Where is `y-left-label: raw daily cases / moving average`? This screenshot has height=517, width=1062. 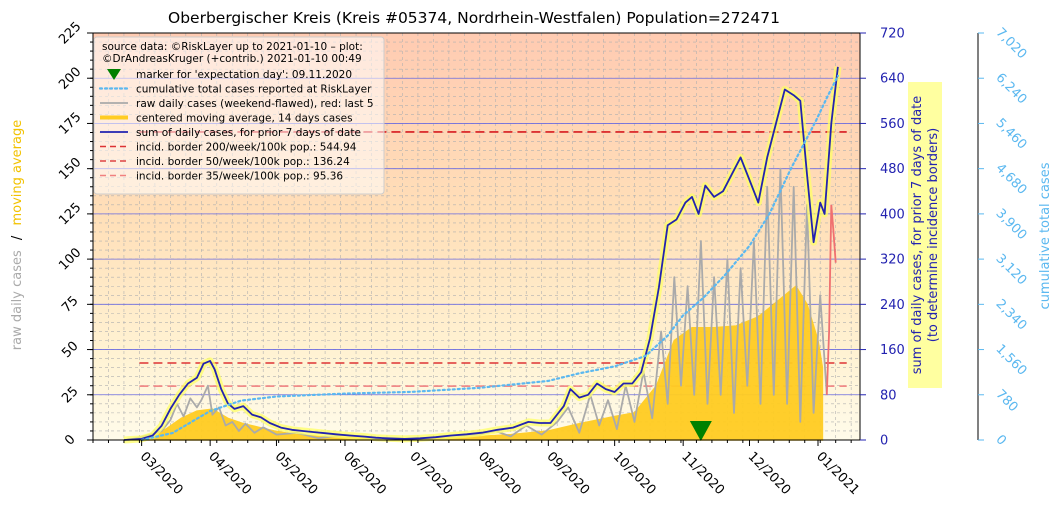
y-left-label: raw daily cases / moving average is located at coordinates (17, 235).